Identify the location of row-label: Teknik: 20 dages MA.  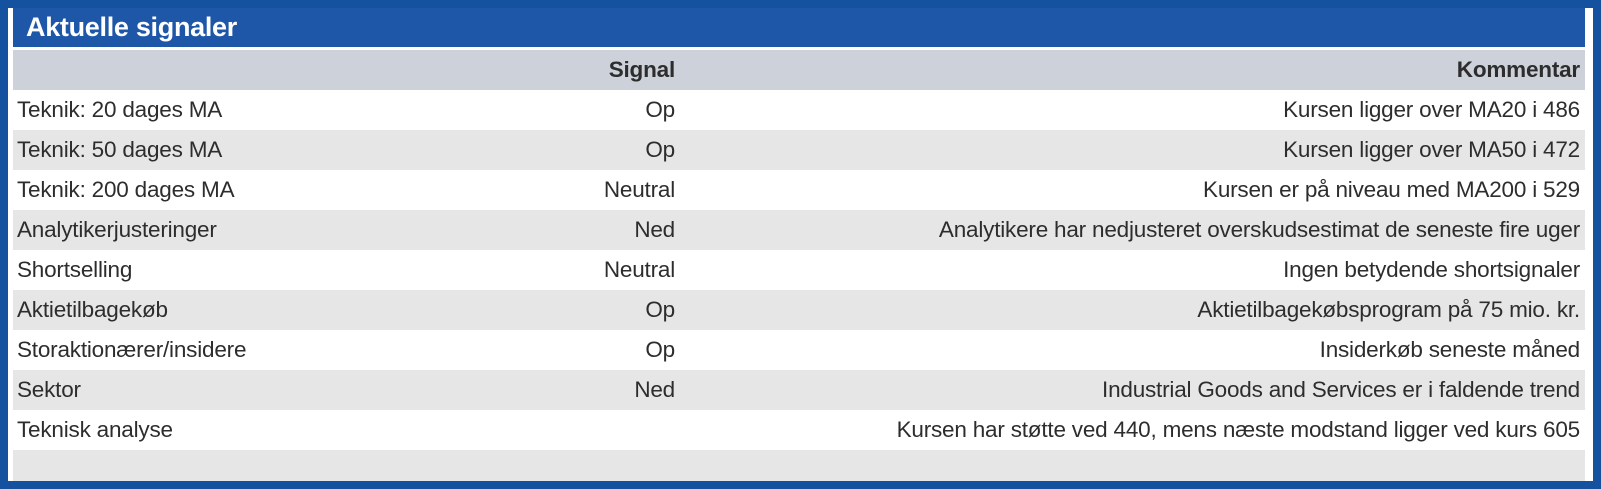
(120, 109).